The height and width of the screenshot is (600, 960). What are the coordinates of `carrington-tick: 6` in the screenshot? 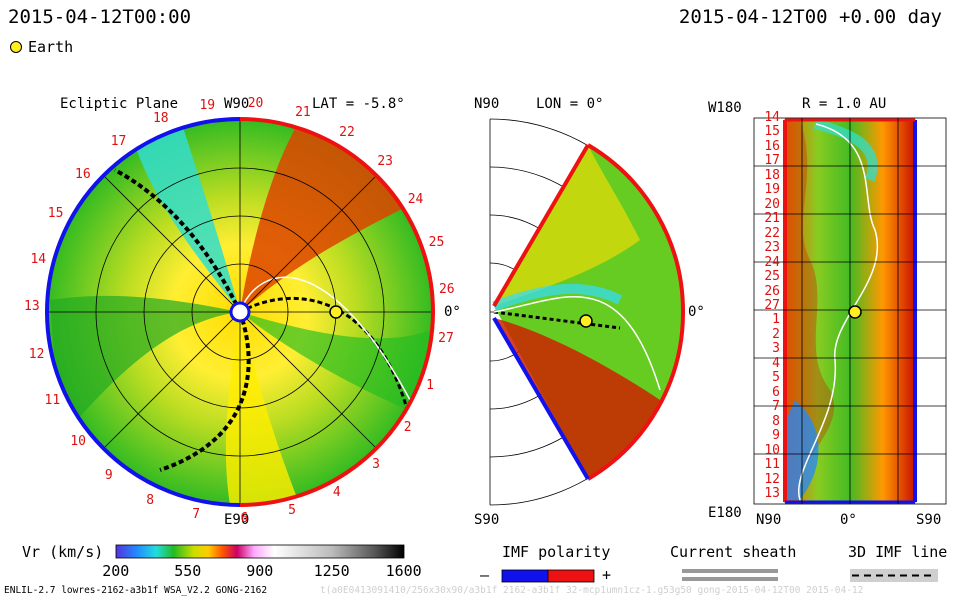 It's located at (244, 518).